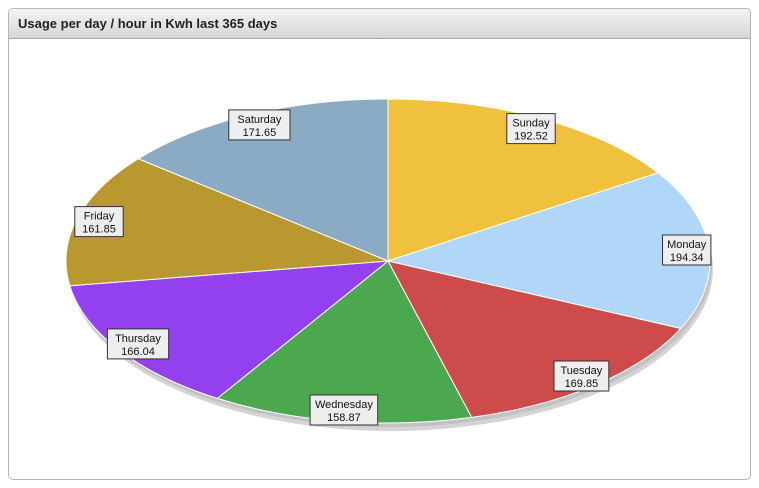  Describe the element at coordinates (687, 258) in the screenshot. I see `slice-label-value: 194.34` at that location.